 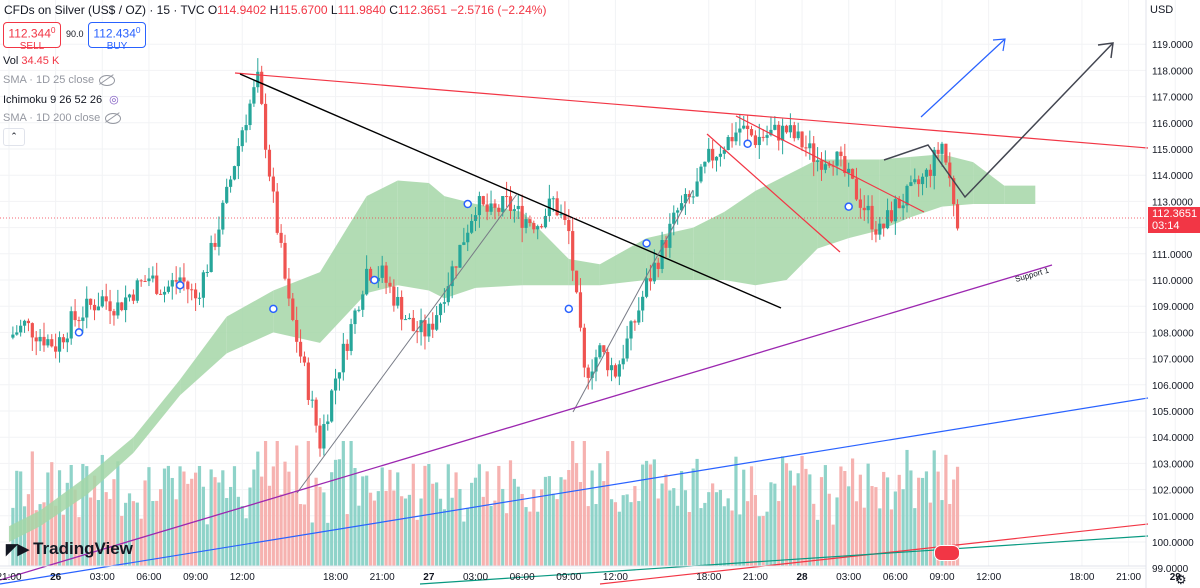 What do you see at coordinates (1174, 220) in the screenshot?
I see `current-price-label: 112.3651 03:14` at bounding box center [1174, 220].